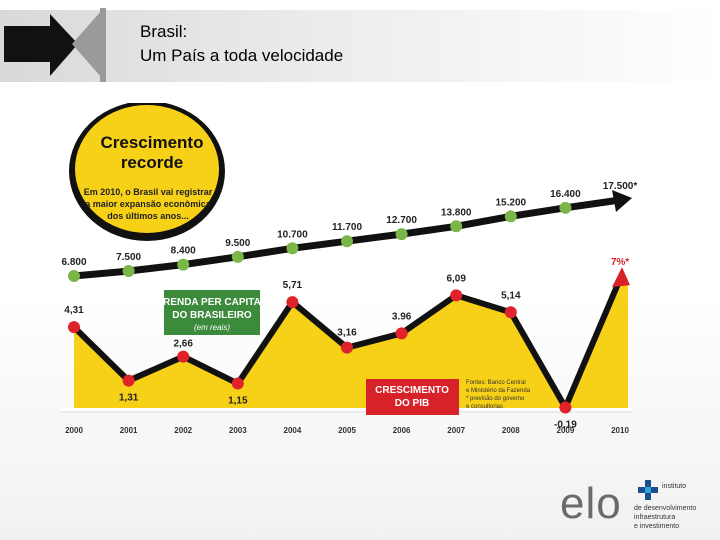 The image size is (720, 540). Describe the element at coordinates (566, 430) in the screenshot. I see `x-tick-label-2009: 2009` at that location.